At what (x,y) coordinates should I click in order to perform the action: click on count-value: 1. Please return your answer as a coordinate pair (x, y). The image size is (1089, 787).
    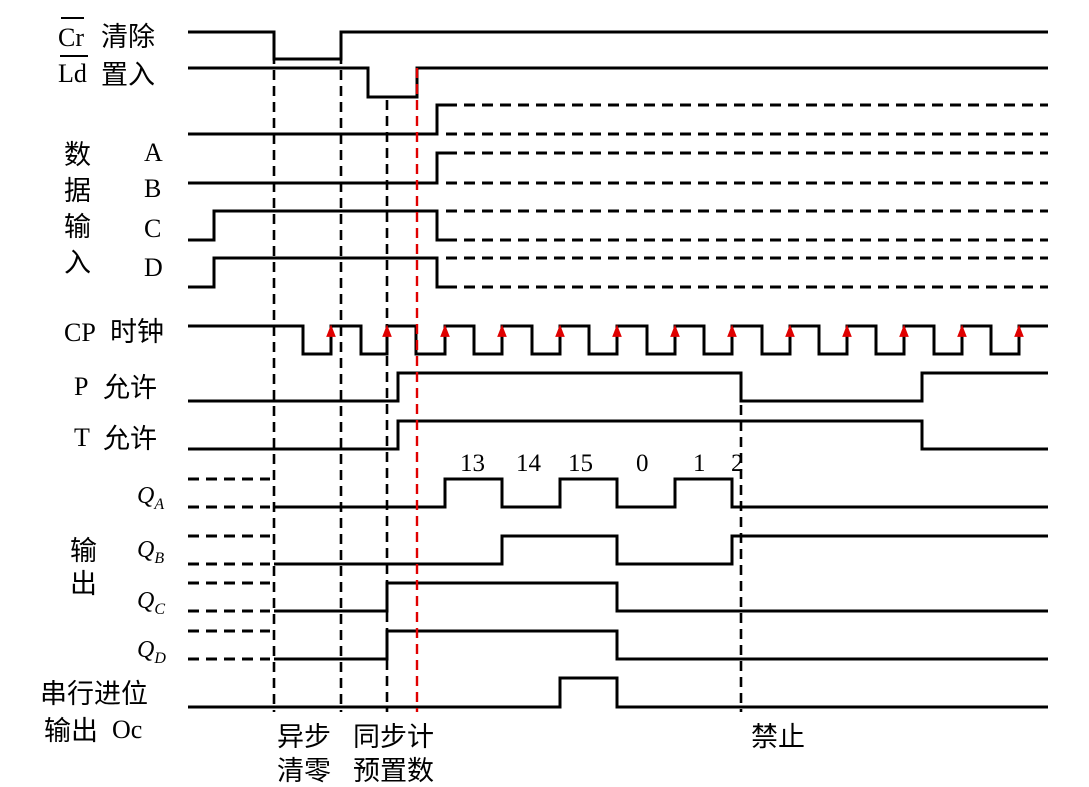
    Looking at the image, I should click on (699, 463).